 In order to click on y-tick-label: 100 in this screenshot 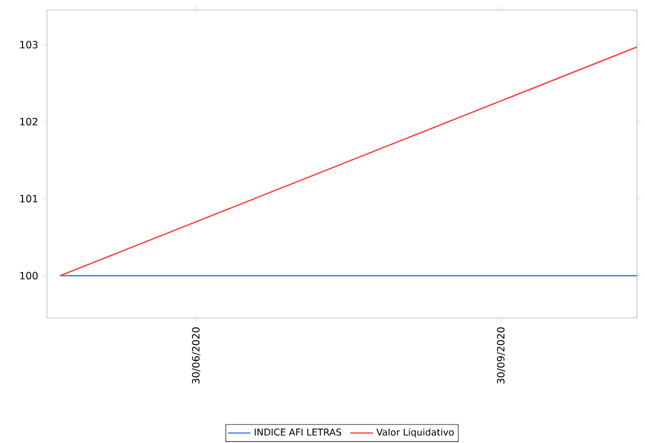, I will do `click(29, 276)`.